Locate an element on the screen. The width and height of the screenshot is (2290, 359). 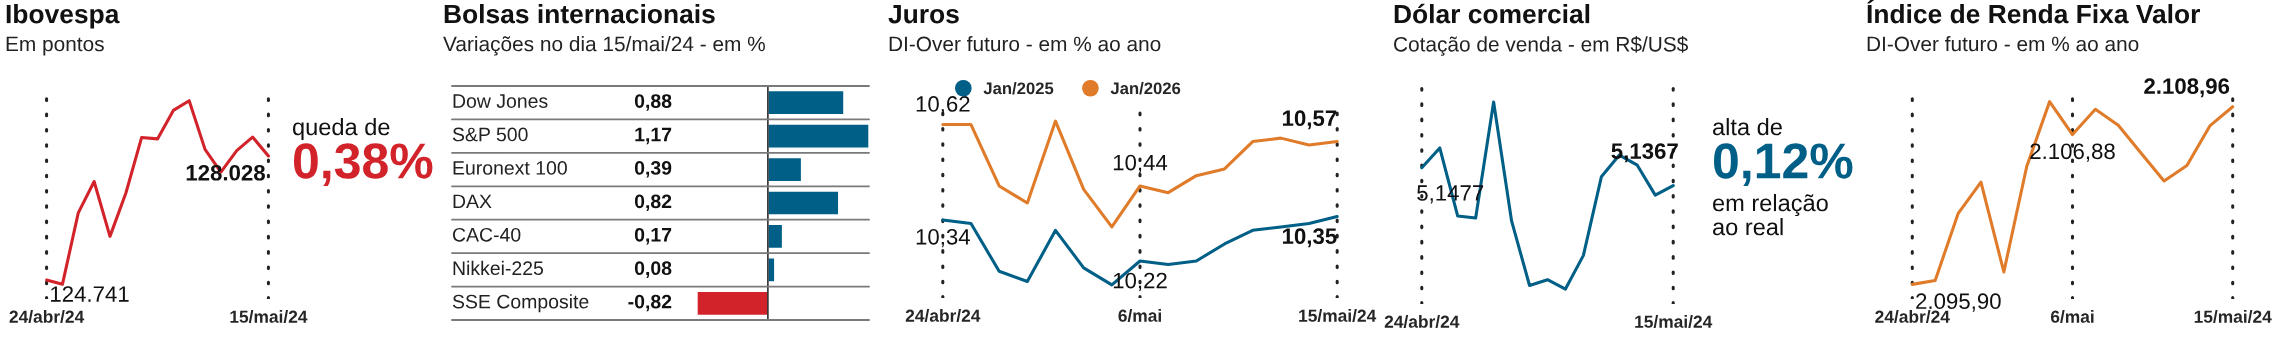
category-label: CAC-40 is located at coordinates (486, 234).